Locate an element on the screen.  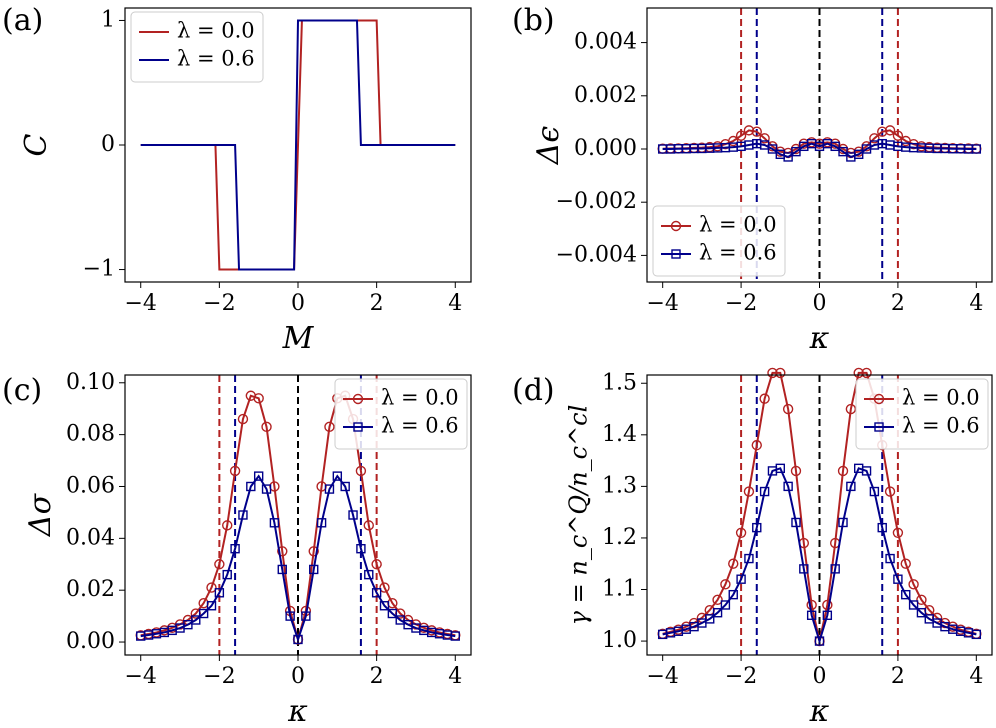
y-tick-label: 1 is located at coordinates (108, 19).